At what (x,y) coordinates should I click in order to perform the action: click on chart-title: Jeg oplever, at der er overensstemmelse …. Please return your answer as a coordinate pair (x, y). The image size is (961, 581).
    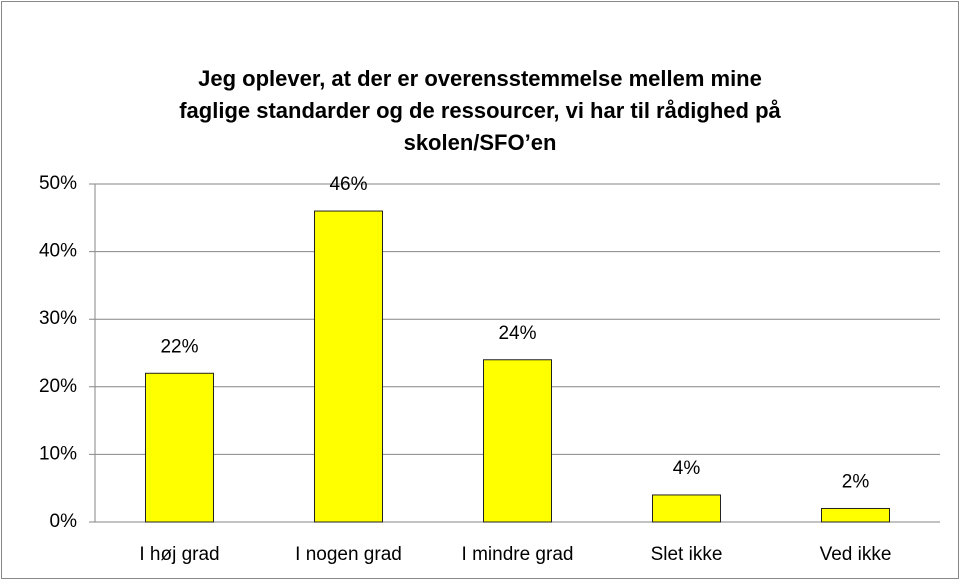
    Looking at the image, I should click on (480, 78).